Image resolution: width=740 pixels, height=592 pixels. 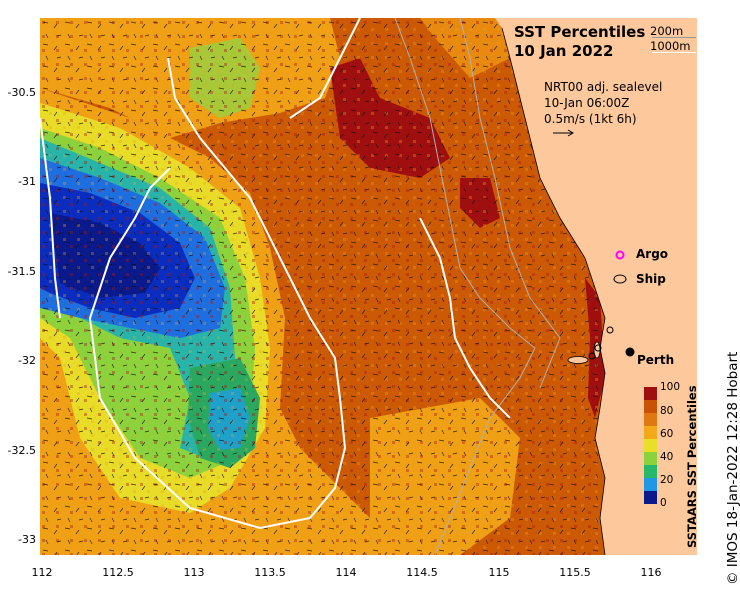 What do you see at coordinates (620, 255) in the screenshot?
I see `argo-legend-icon` at bounding box center [620, 255].